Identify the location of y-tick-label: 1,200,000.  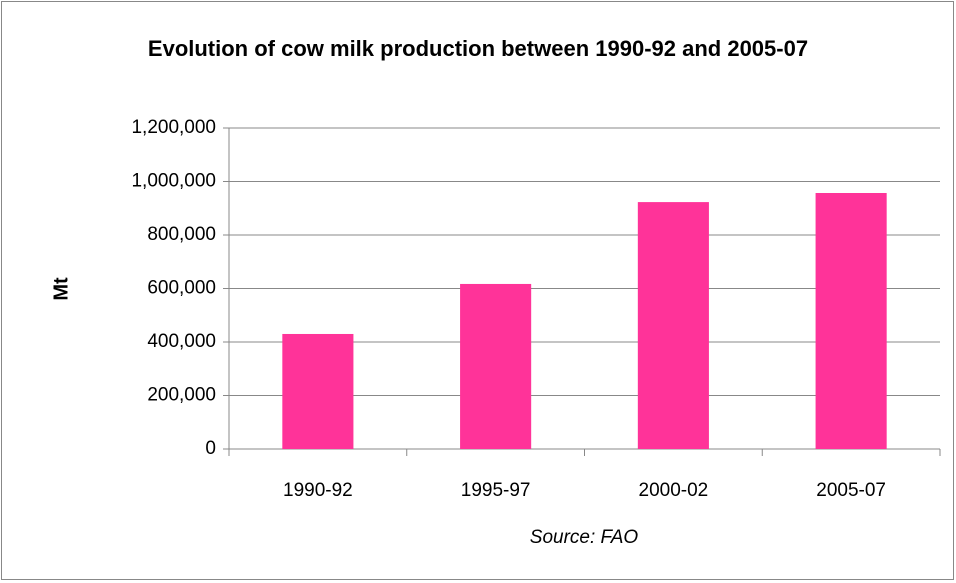
(173, 127).